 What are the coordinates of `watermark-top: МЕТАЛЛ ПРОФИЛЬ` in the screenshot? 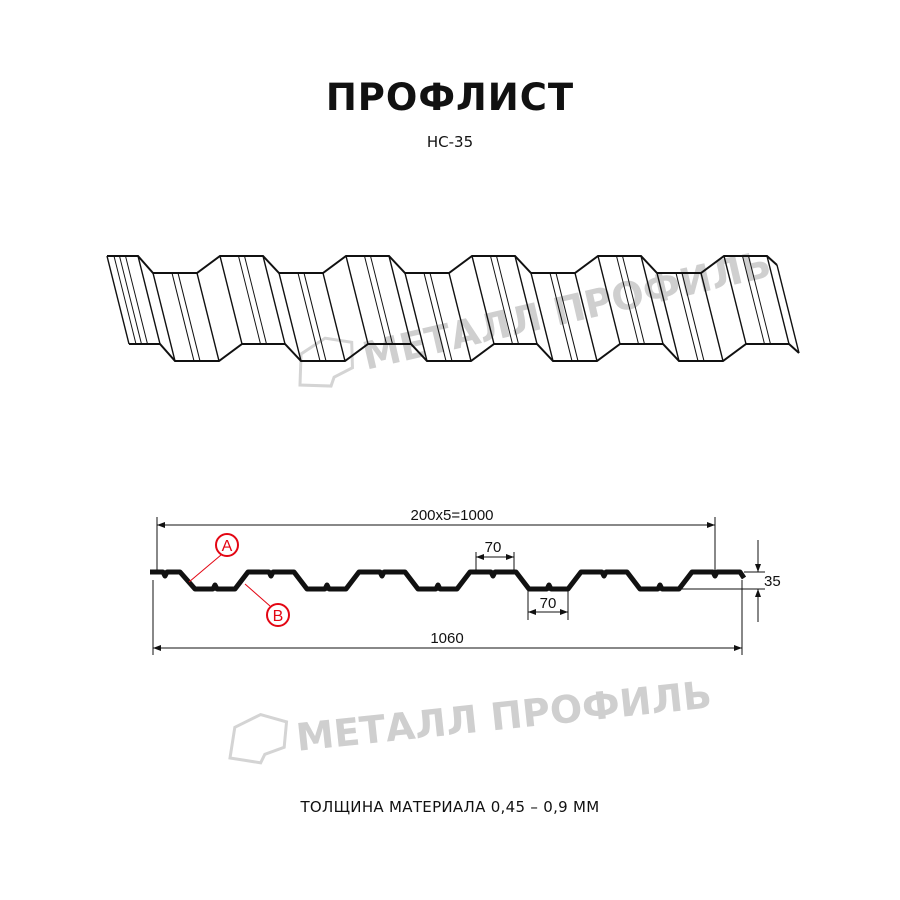 It's located at (536, 315).